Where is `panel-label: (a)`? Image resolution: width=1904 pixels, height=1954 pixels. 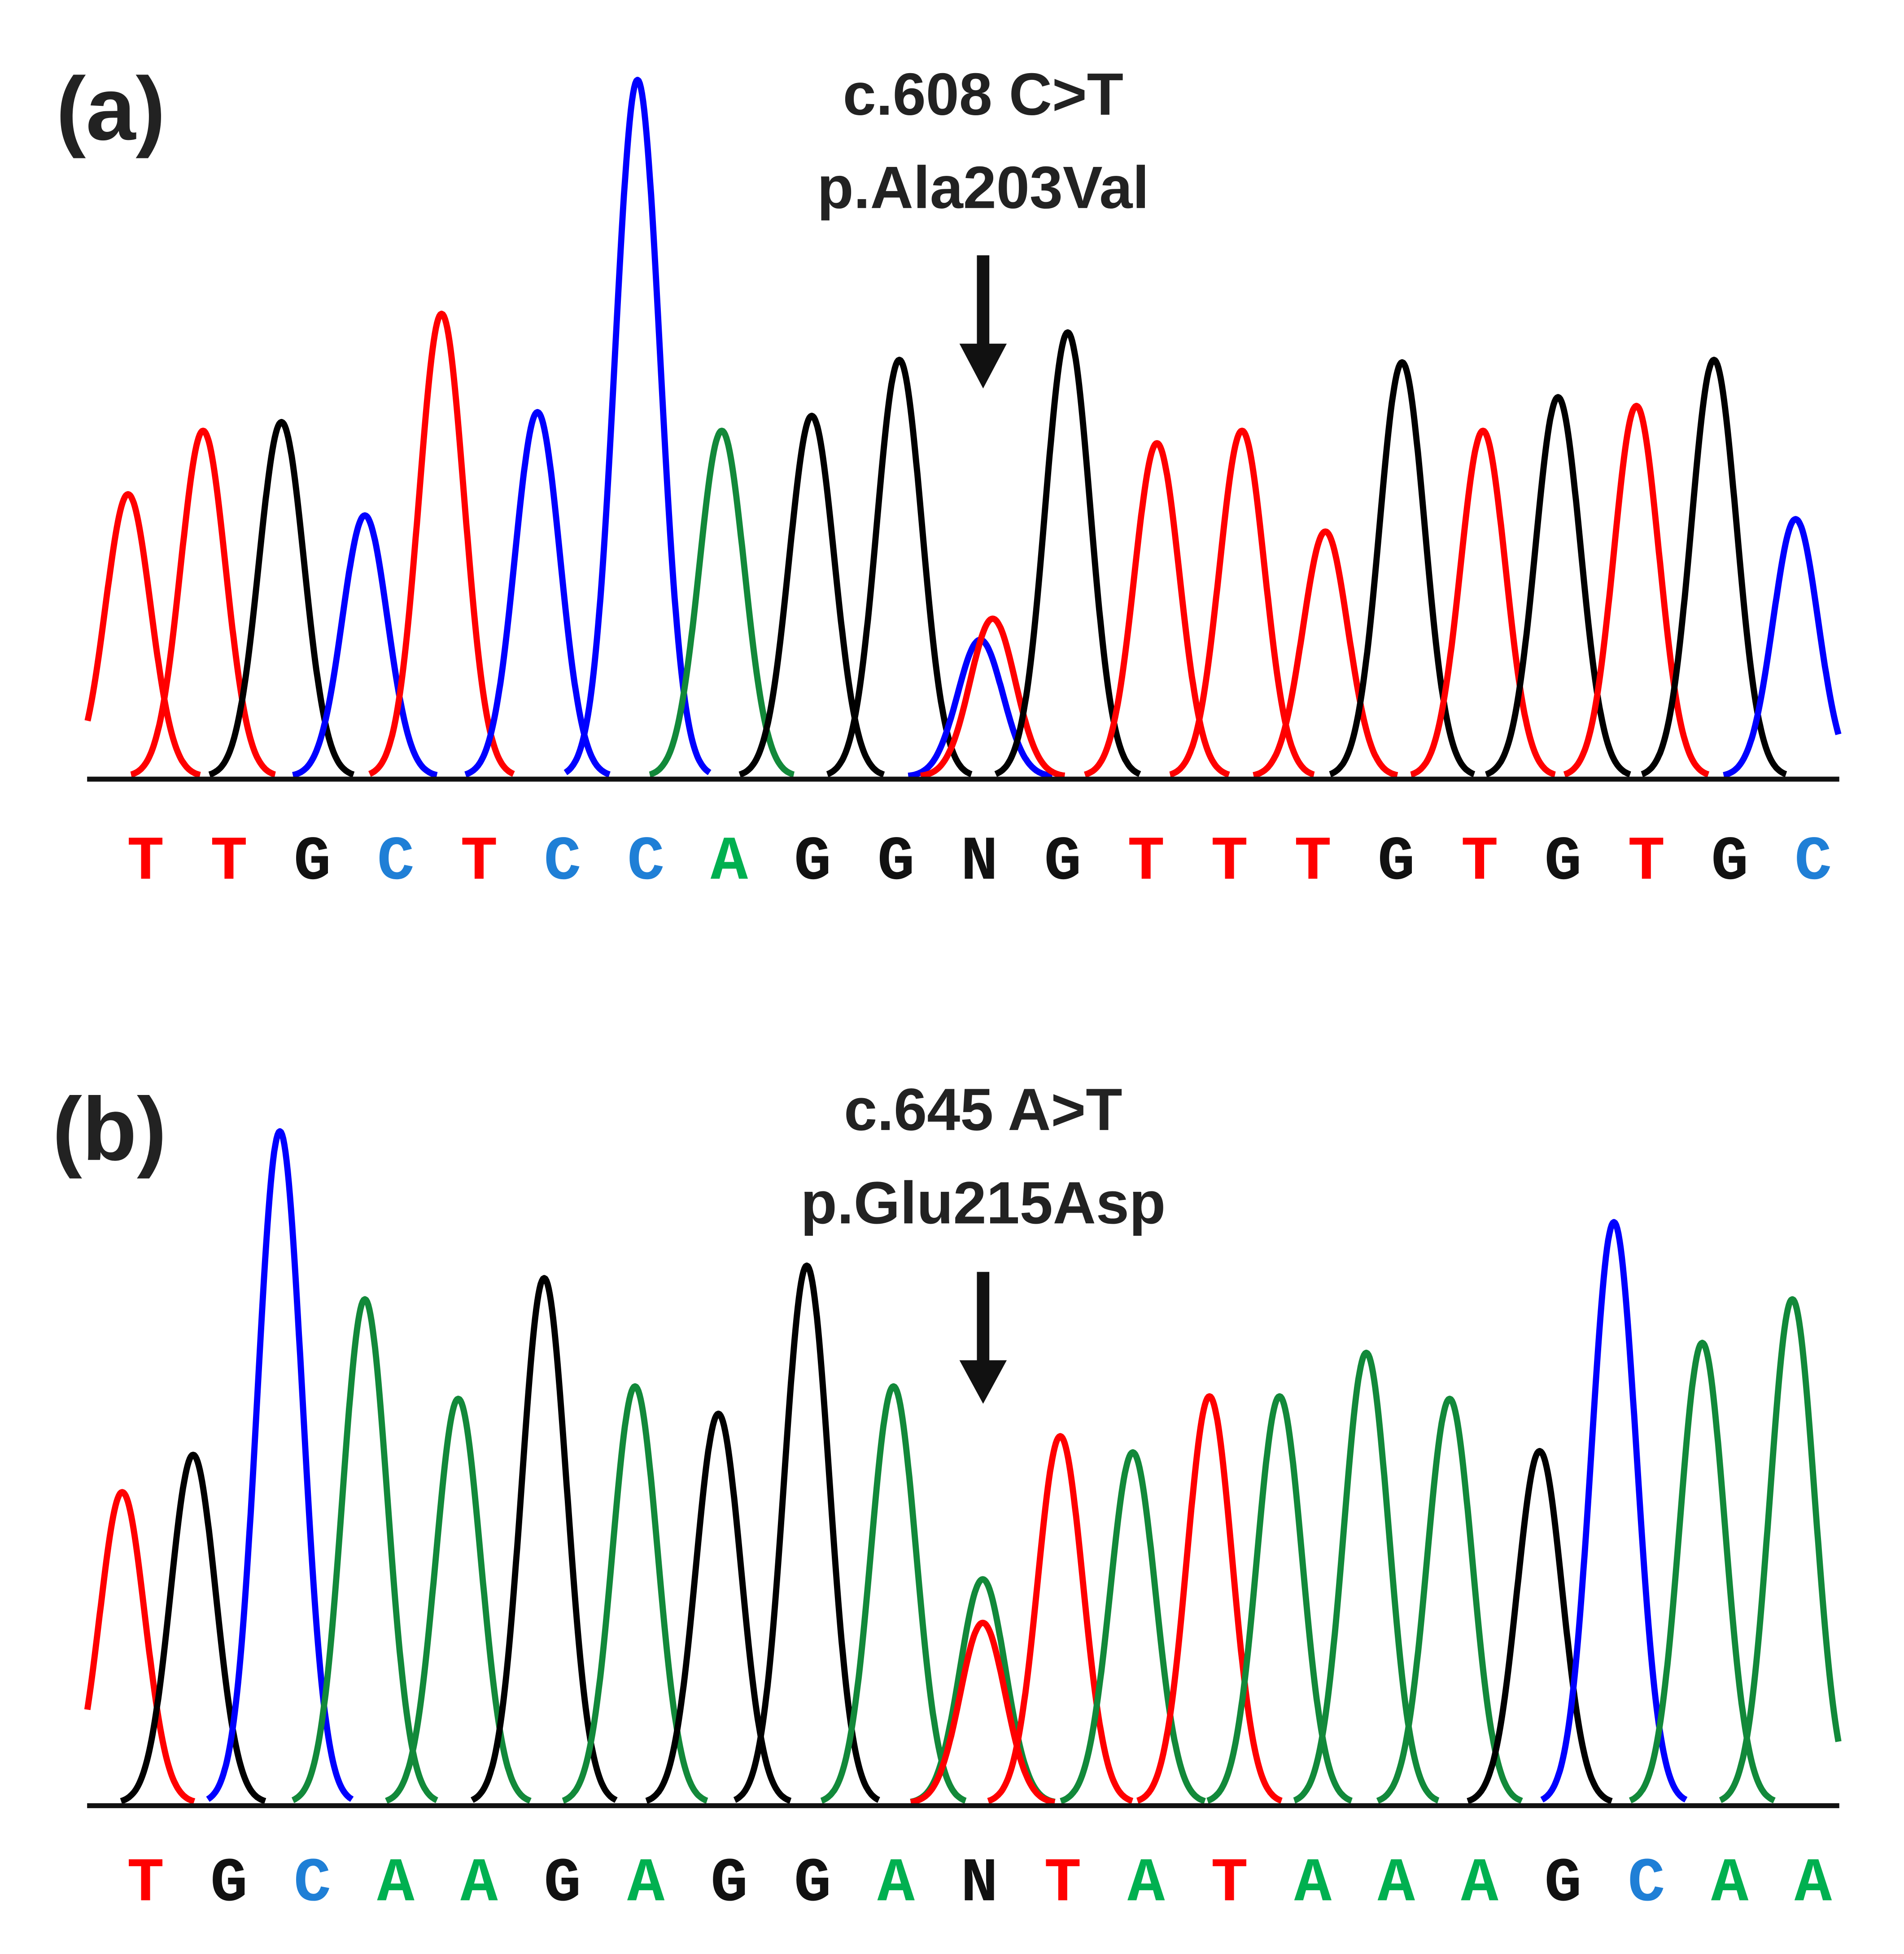 panel-label: (a) is located at coordinates (111, 109).